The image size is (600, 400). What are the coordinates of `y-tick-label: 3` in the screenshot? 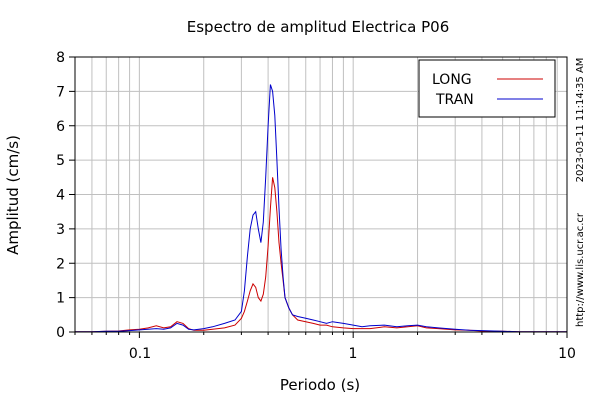 It's located at (60, 230).